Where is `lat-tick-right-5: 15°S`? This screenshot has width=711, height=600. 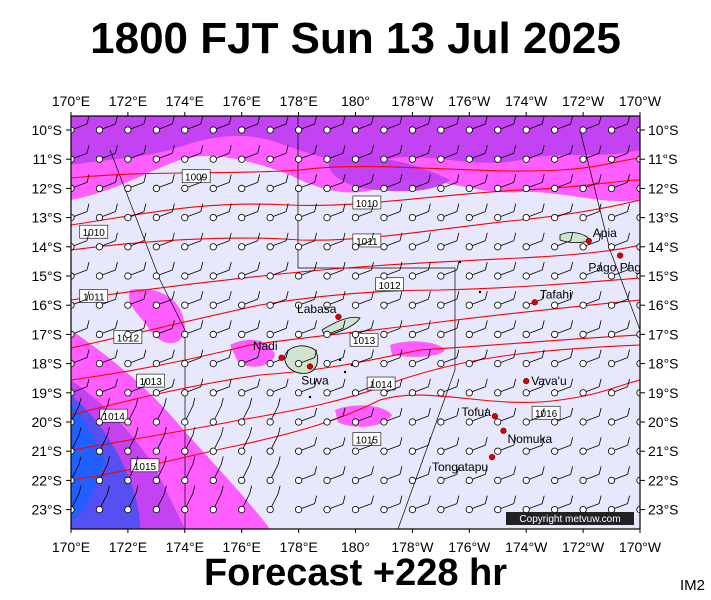
lat-tick-right-5: 15°S is located at coordinates (663, 276).